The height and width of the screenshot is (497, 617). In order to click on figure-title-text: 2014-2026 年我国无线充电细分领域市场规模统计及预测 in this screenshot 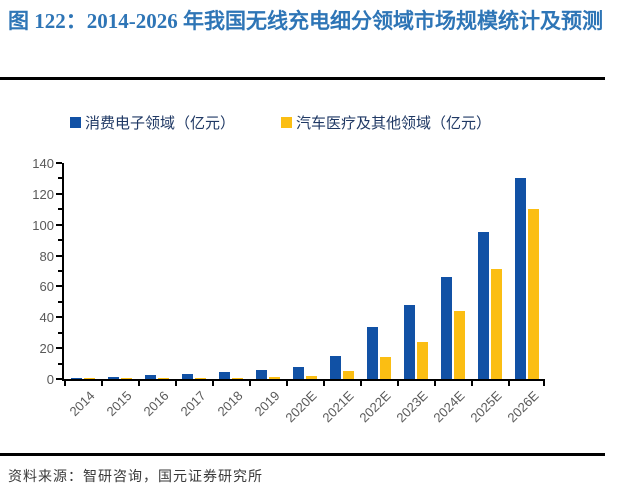, I will do `click(344, 21)`.